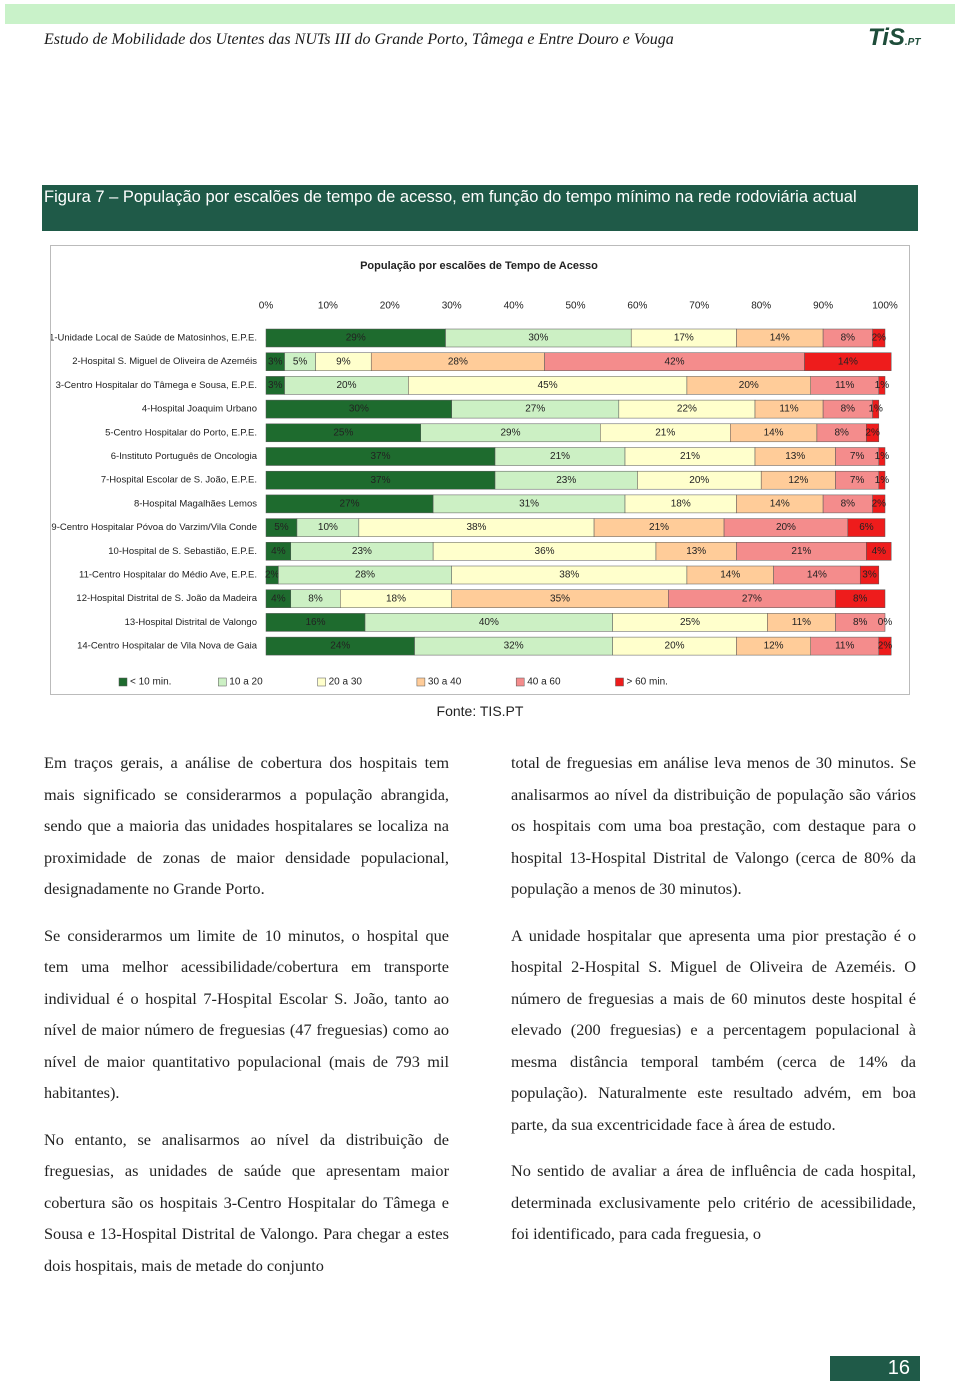 Image resolution: width=960 pixels, height=1387 pixels. What do you see at coordinates (346, 682) in the screenshot?
I see `legend-label: 20 a 30` at bounding box center [346, 682].